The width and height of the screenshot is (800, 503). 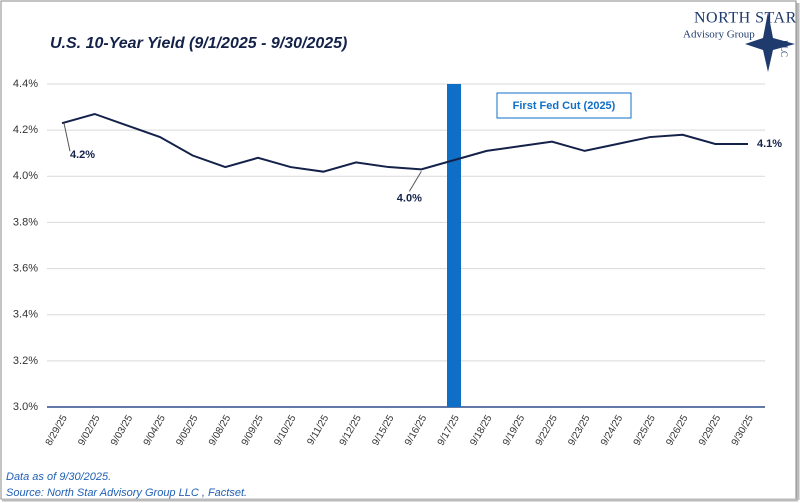 I want to click on annotation-text: First Fed Cut (2025), so click(x=564, y=106).